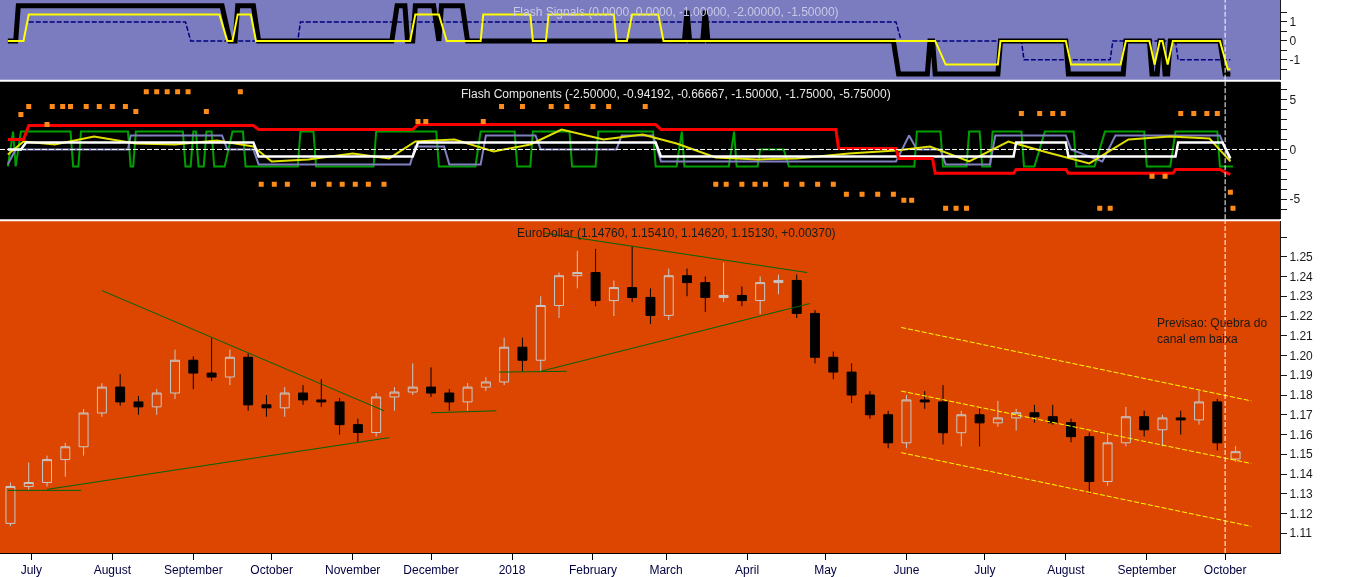  Describe the element at coordinates (1301, 316) in the screenshot. I see `y-tick-label: 1.22` at that location.